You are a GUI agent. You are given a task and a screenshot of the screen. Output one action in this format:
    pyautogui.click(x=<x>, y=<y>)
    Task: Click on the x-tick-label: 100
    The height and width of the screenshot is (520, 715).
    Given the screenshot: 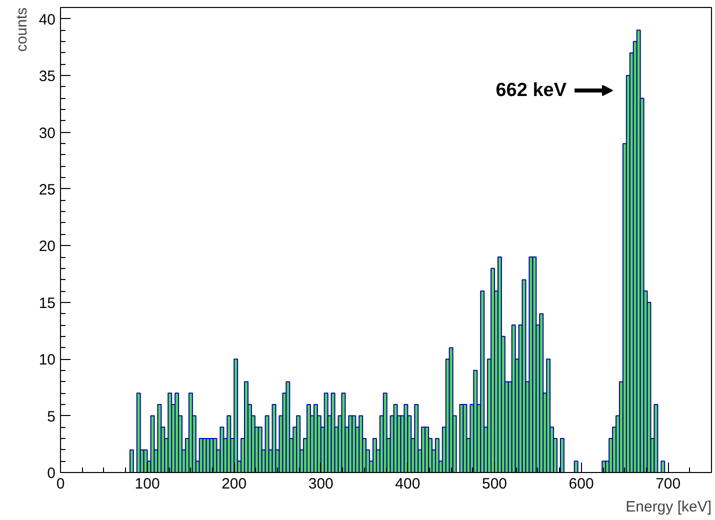 What is the action you would take?
    pyautogui.click(x=147, y=484)
    